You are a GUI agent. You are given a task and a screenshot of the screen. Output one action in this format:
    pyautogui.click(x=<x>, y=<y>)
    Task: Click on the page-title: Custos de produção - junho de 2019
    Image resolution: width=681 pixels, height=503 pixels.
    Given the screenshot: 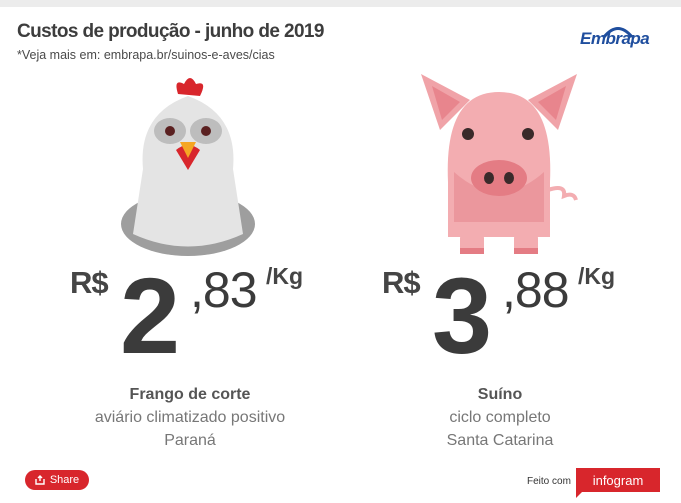 What is the action you would take?
    pyautogui.click(x=170, y=31)
    